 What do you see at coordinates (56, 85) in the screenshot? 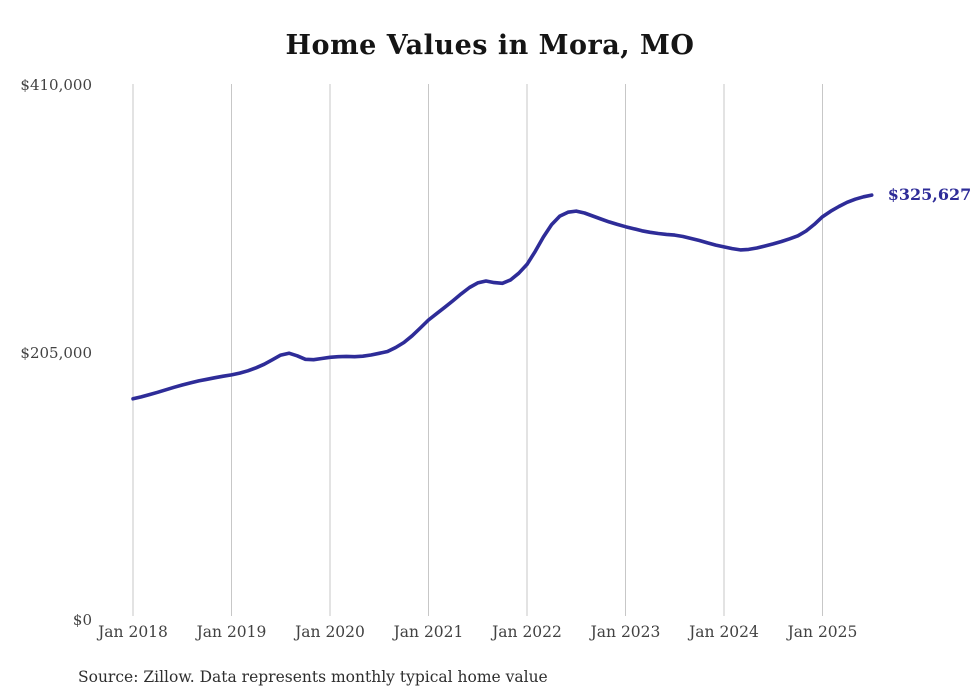
I see `y-tick-label: $410,000` at bounding box center [56, 85].